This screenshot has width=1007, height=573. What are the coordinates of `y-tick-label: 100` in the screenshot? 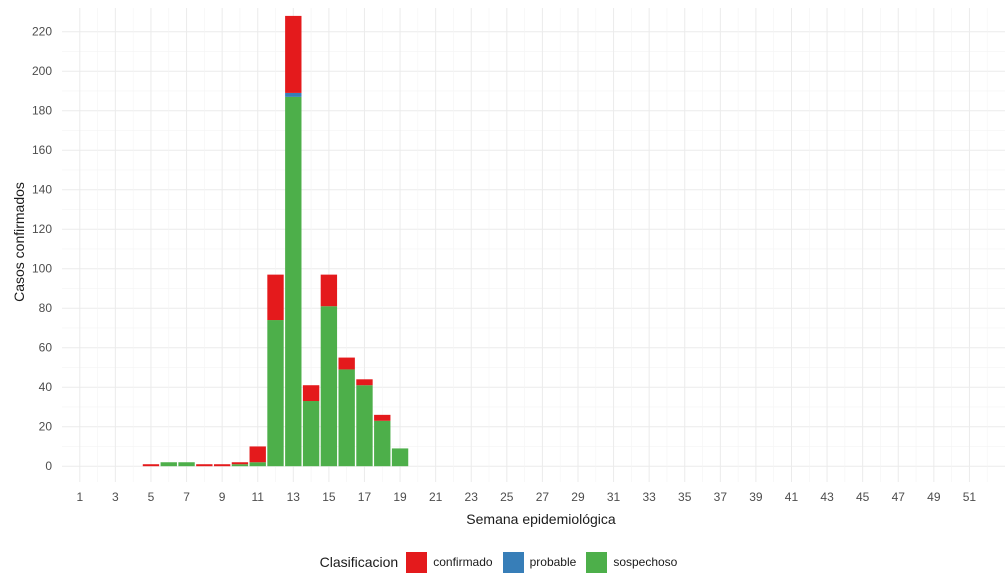 It's located at (42, 269).